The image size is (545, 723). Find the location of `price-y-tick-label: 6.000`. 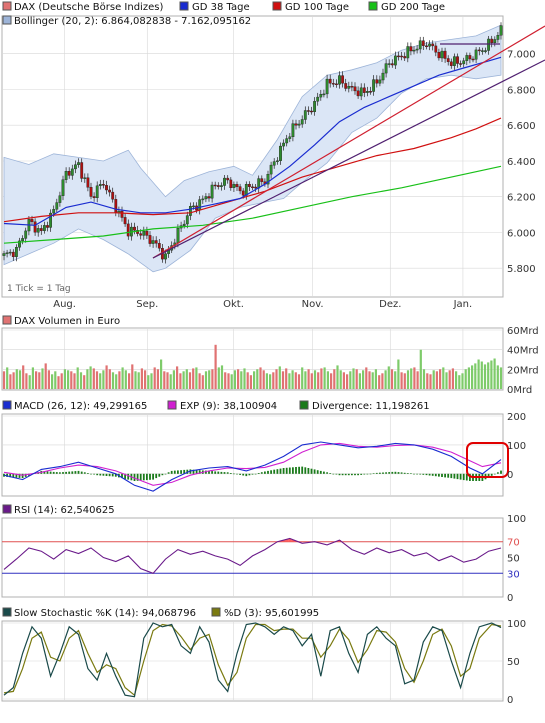

price-y-tick-label: 6.000 is located at coordinates (521, 234).